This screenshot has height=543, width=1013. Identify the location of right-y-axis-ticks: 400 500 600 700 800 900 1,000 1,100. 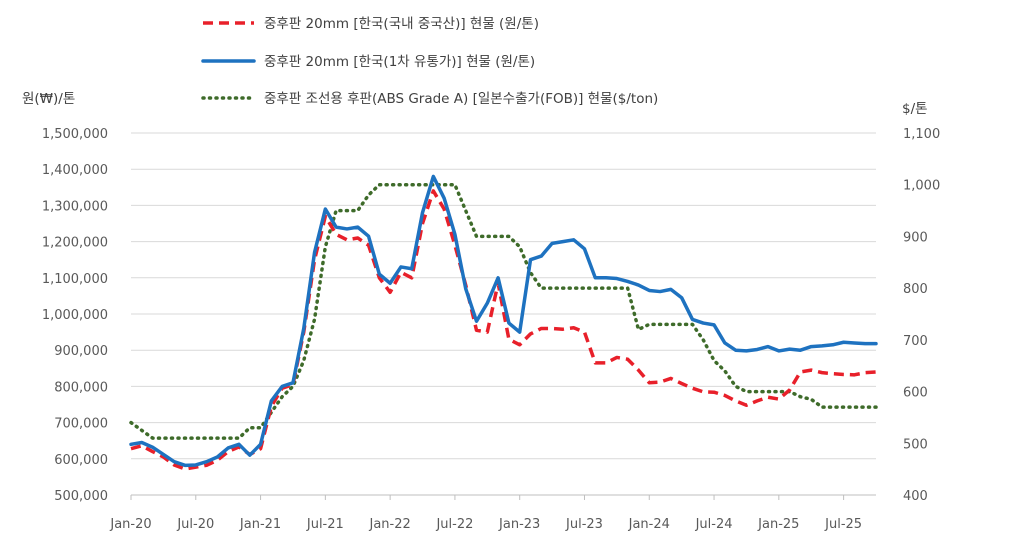
(921, 315).